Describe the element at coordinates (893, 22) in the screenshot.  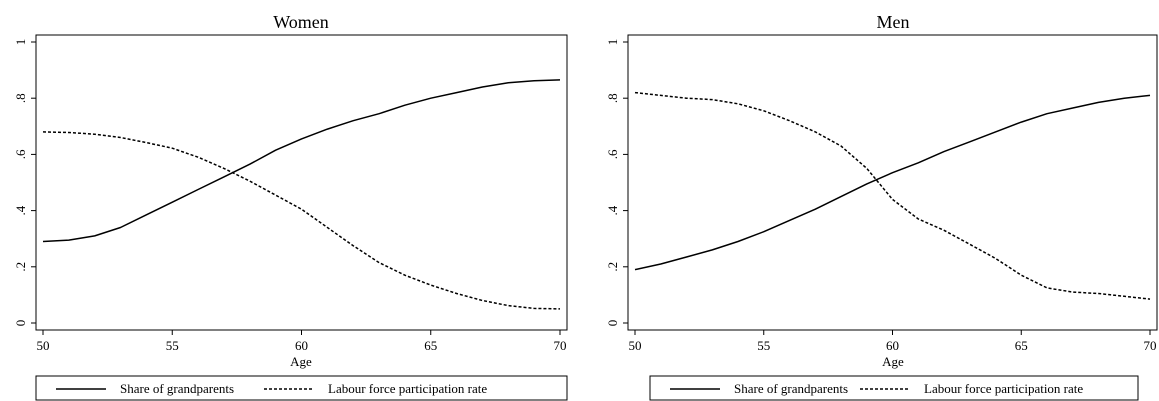
I see `chart-title: Men` at that location.